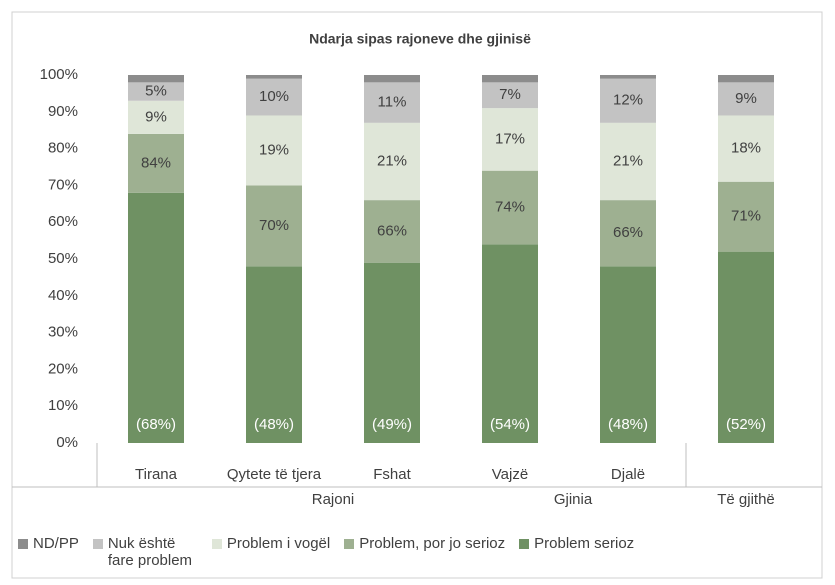 This screenshot has height=585, width=835. Describe the element at coordinates (150, 552) in the screenshot. I see `legend-label: Nuk është fare problem` at that location.